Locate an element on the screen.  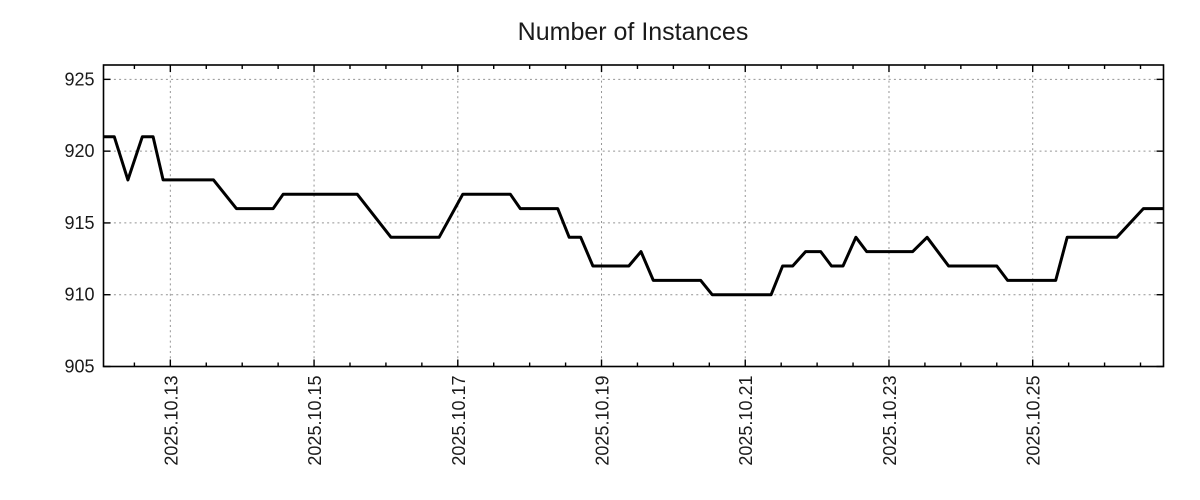
x-axis-tick-label: 2025.10.21 is located at coordinates (746, 421).